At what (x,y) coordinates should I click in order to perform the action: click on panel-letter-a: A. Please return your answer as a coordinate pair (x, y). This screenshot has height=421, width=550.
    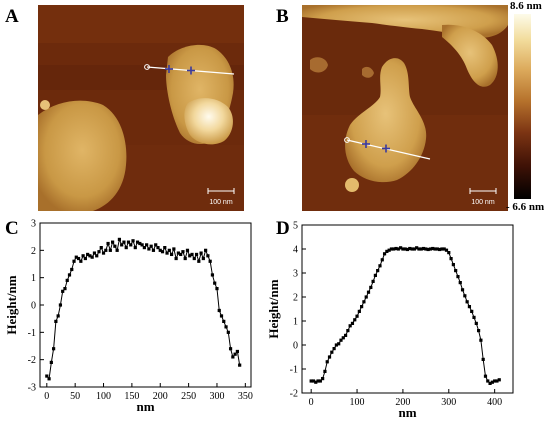
    Looking at the image, I should click on (12, 16).